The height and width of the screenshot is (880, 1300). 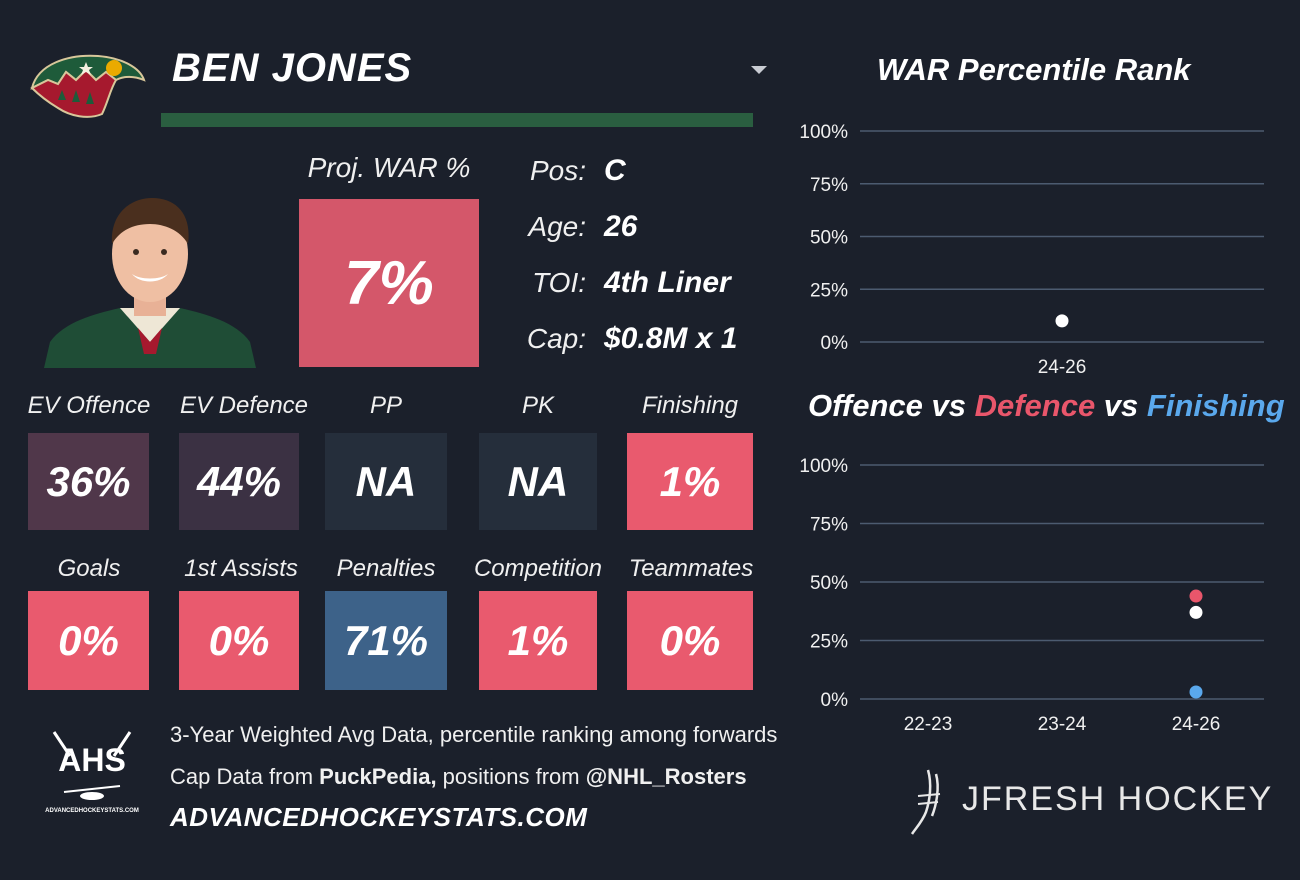 What do you see at coordinates (89, 405) in the screenshot?
I see `tile-label-ev-offence: EV Offence` at bounding box center [89, 405].